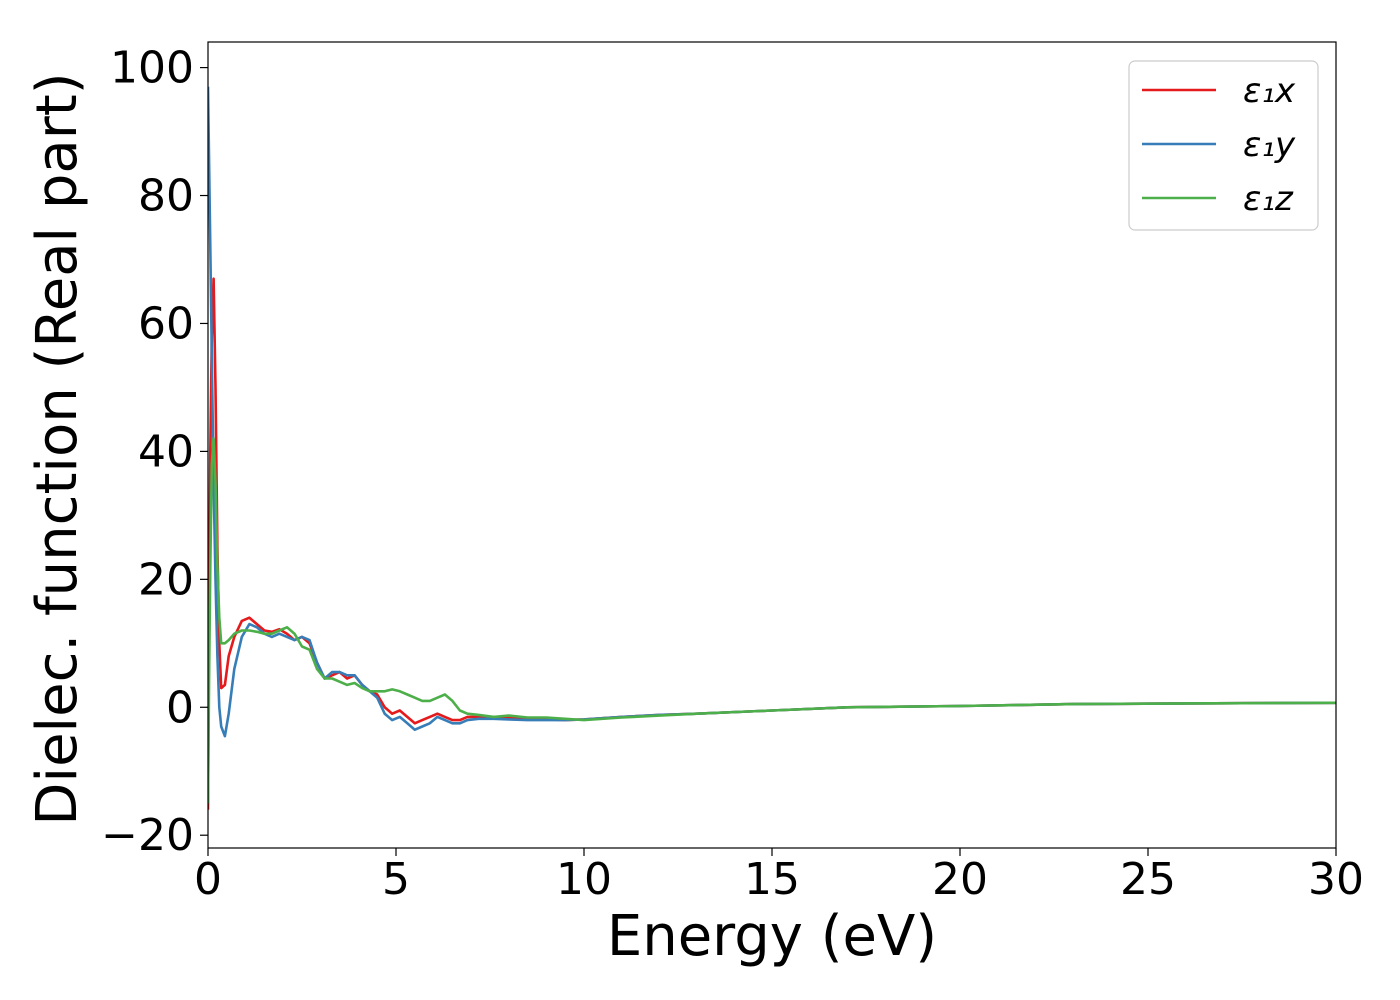 This screenshot has height=1000, width=1400. I want to click on y-tick-label: 80, so click(166, 196).